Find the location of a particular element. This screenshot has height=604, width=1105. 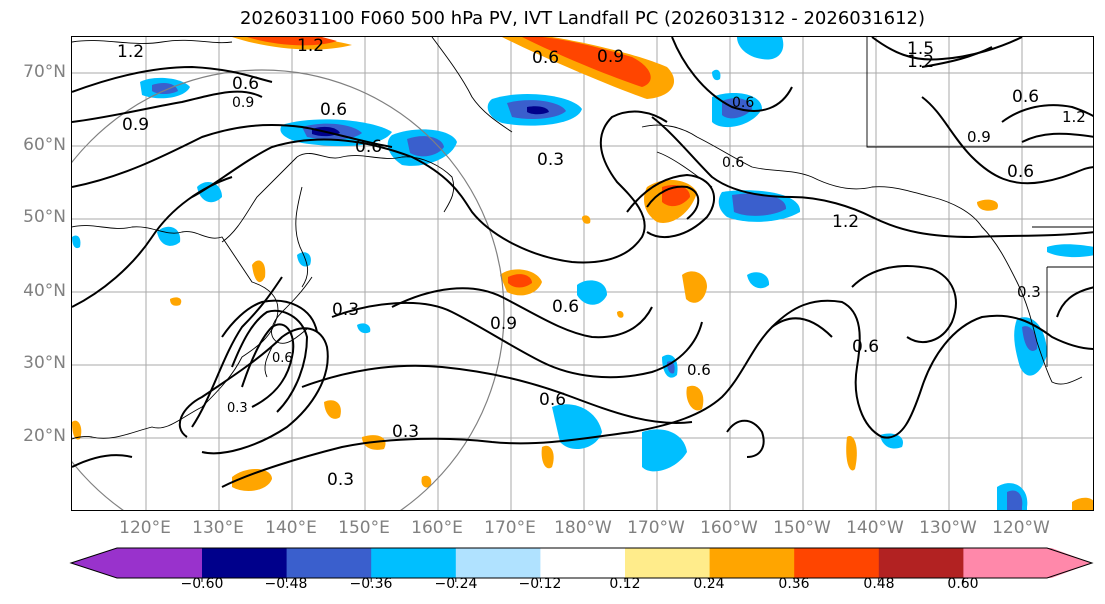

colorbar-tick-label: 0.24 is located at coordinates (709, 584).